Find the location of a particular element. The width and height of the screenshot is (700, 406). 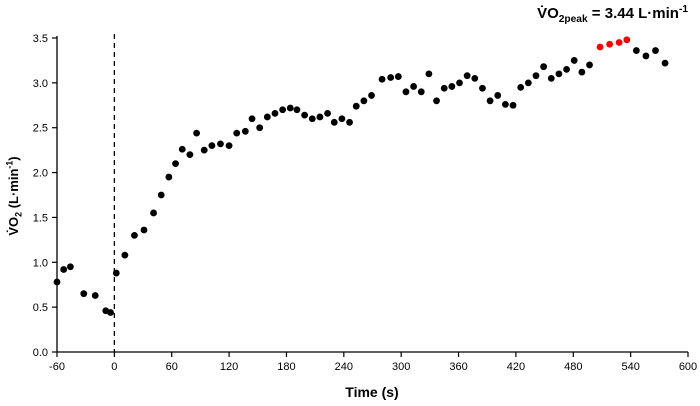

y-tick-label: 0.0 is located at coordinates (40, 353).